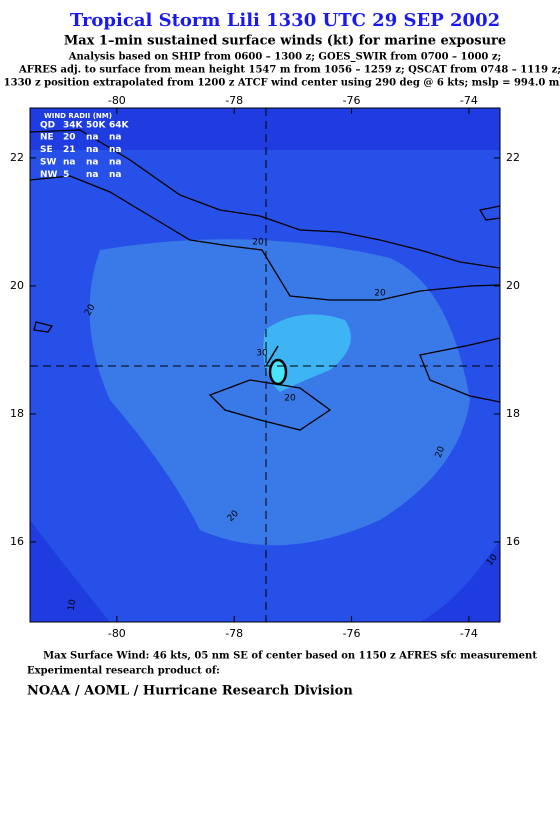 The height and width of the screenshot is (815, 560). I want to click on wind-radii-header: QD, so click(47, 126).